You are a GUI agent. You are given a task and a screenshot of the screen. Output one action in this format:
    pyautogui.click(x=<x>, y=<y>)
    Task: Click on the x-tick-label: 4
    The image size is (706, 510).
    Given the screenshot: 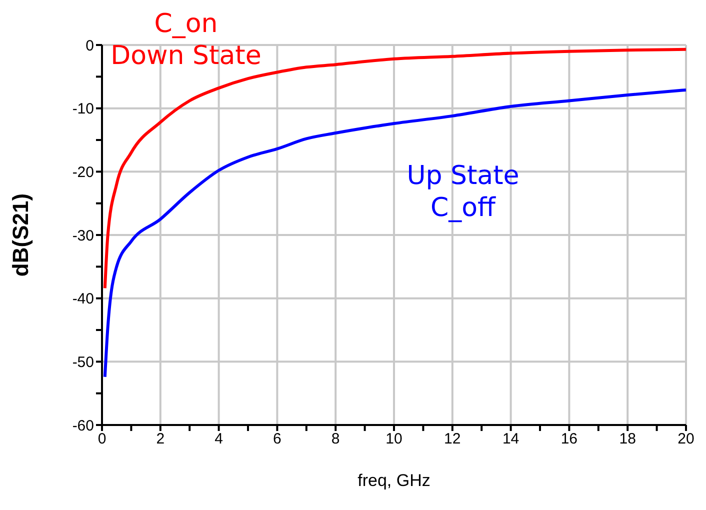 What is the action you would take?
    pyautogui.click(x=218, y=439)
    